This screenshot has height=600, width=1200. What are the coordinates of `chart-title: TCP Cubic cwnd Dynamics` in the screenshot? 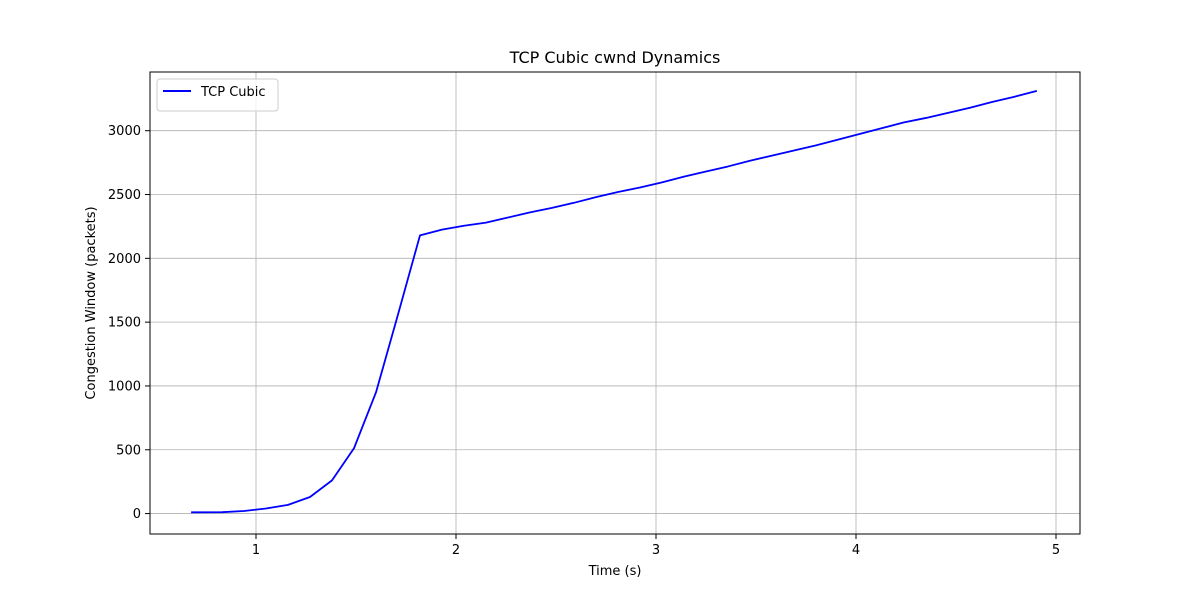 It's located at (615, 57).